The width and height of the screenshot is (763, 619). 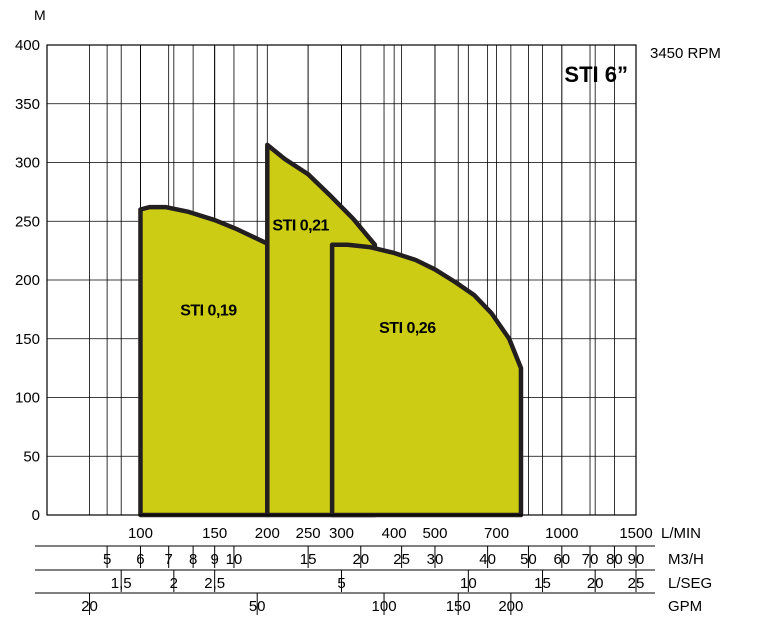 What do you see at coordinates (27, 163) in the screenshot?
I see `y-tick-label: 300` at bounding box center [27, 163].